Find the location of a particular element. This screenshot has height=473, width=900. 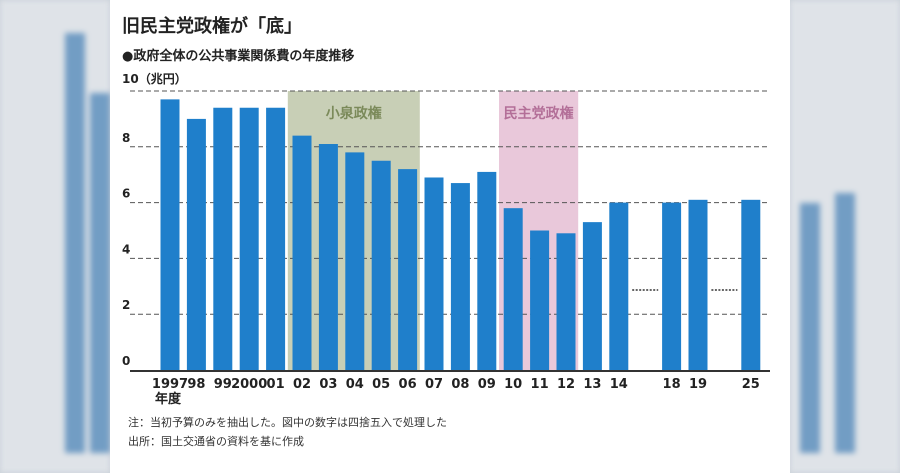

x-tick-11: 11 is located at coordinates (540, 384).